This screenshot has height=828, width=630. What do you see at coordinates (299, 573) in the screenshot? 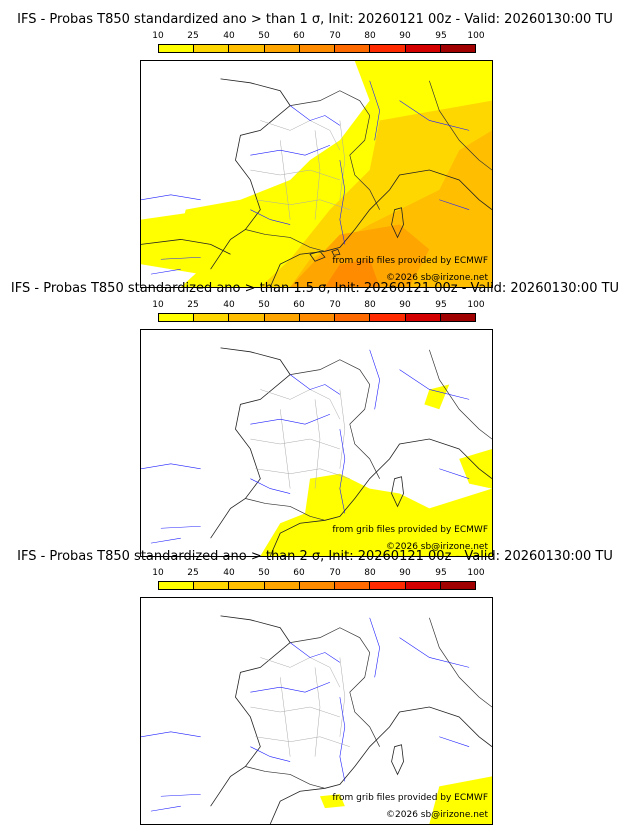
I see `colorbar-label: 60` at bounding box center [299, 573].